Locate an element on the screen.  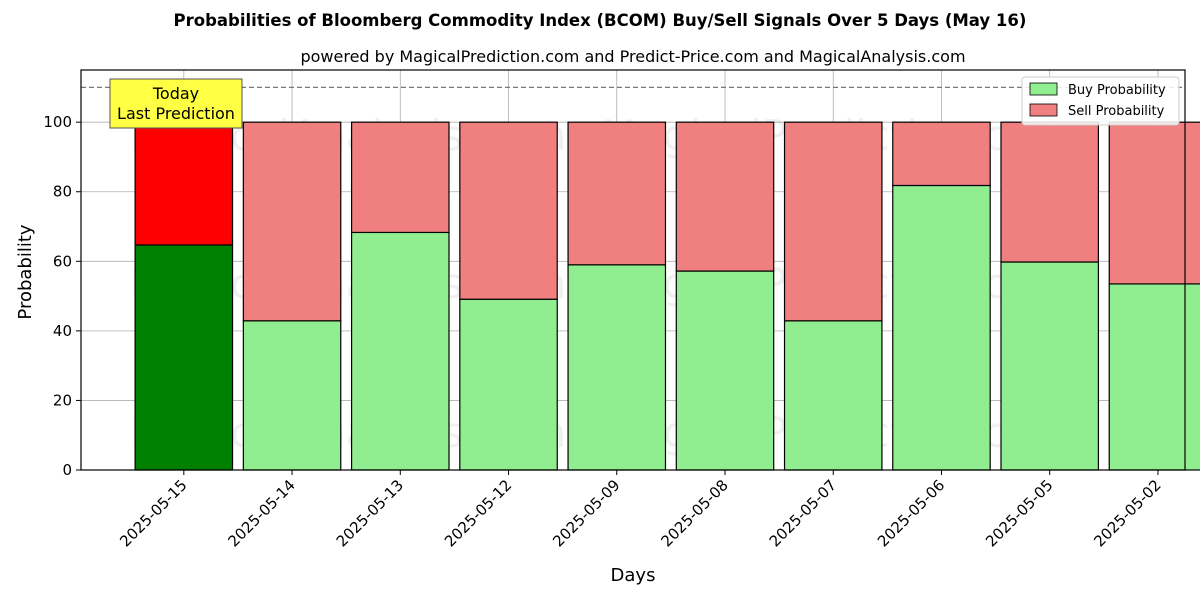
x-tick-label: 2025-05-14 is located at coordinates (262, 513).